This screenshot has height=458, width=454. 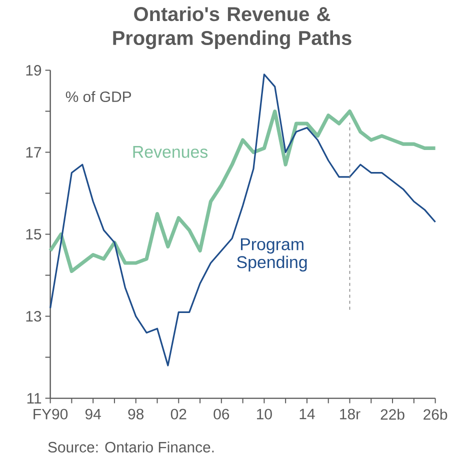 I want to click on x-tick-label: 22b, so click(x=392, y=414).